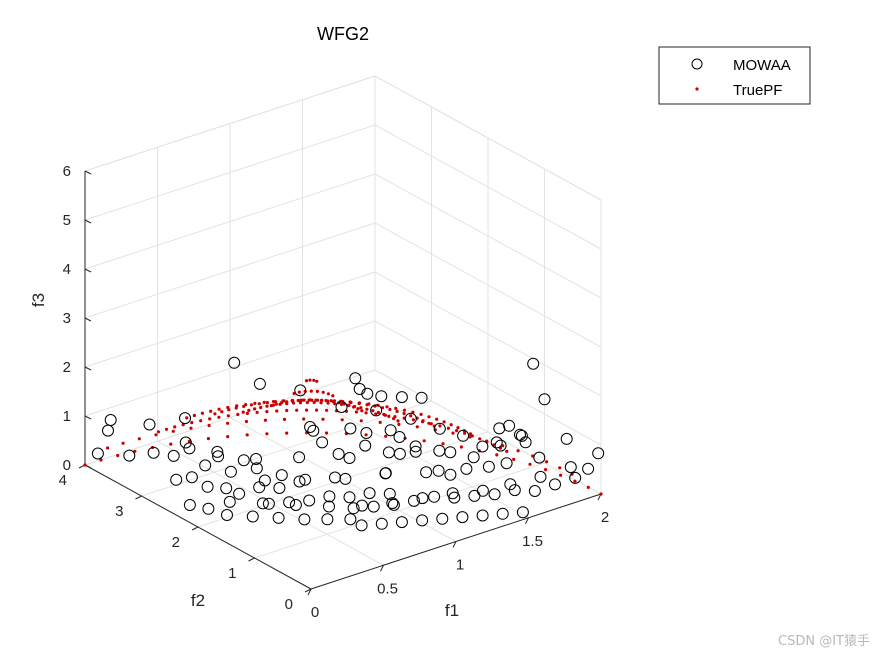  What do you see at coordinates (67, 171) in the screenshot?
I see `z-tick-label: 6` at bounding box center [67, 171].